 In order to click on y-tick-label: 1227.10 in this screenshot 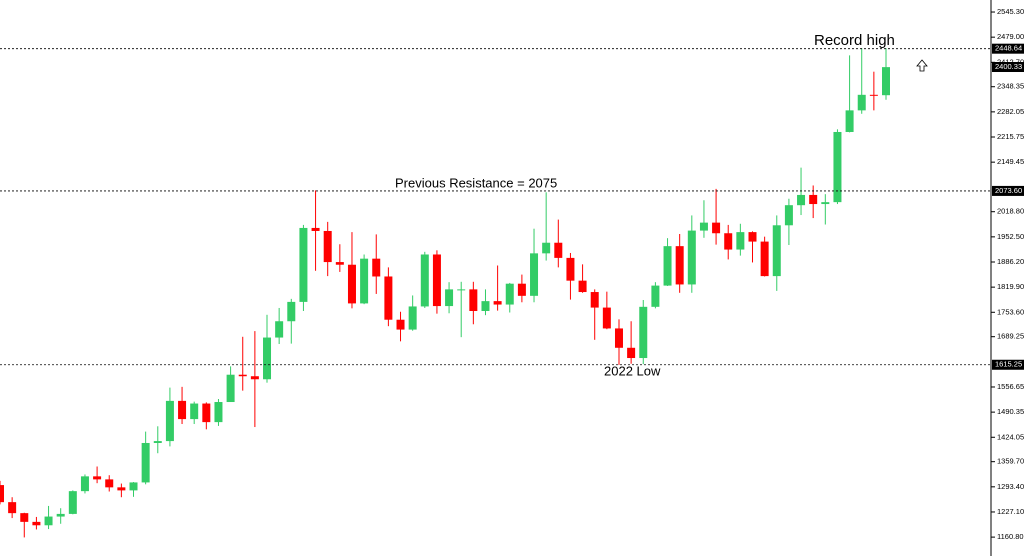, I will do `click(1010, 511)`.